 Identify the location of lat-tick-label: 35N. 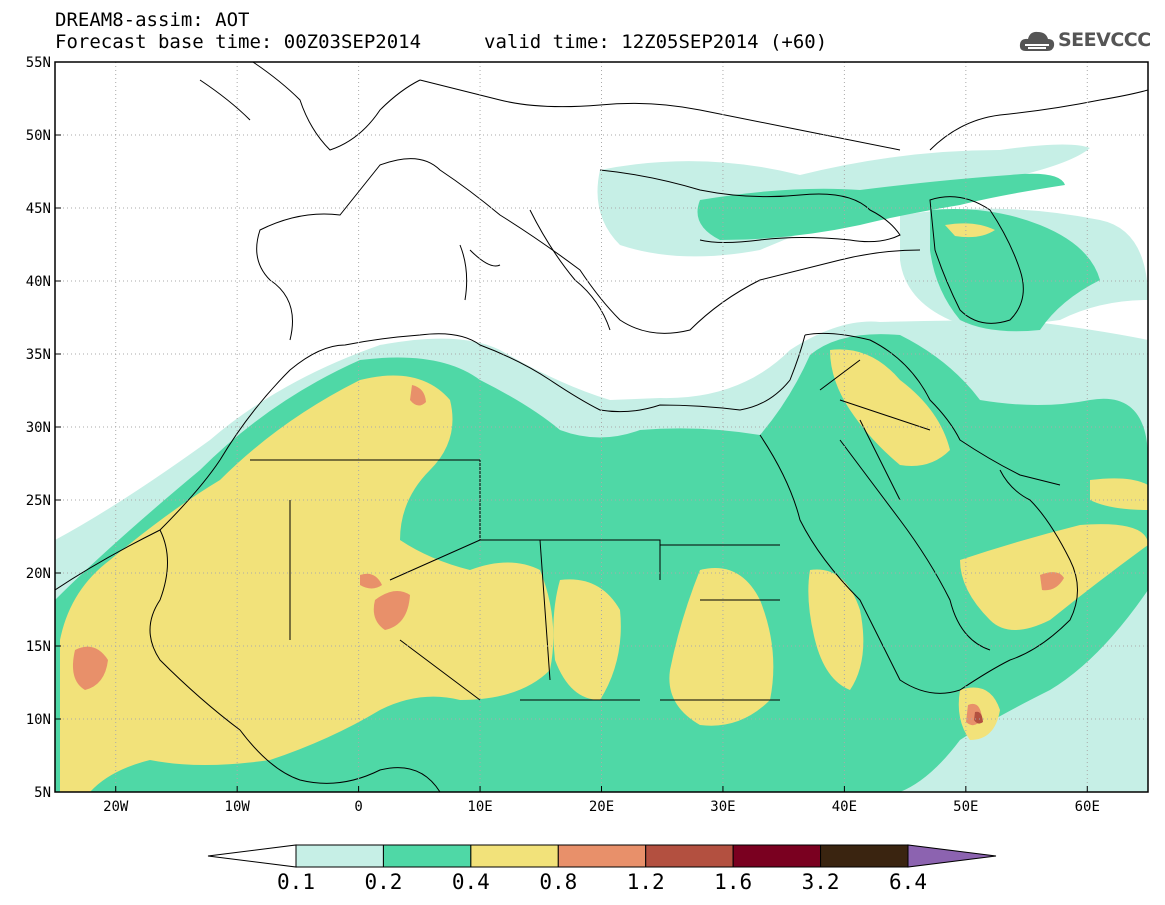
(38, 355).